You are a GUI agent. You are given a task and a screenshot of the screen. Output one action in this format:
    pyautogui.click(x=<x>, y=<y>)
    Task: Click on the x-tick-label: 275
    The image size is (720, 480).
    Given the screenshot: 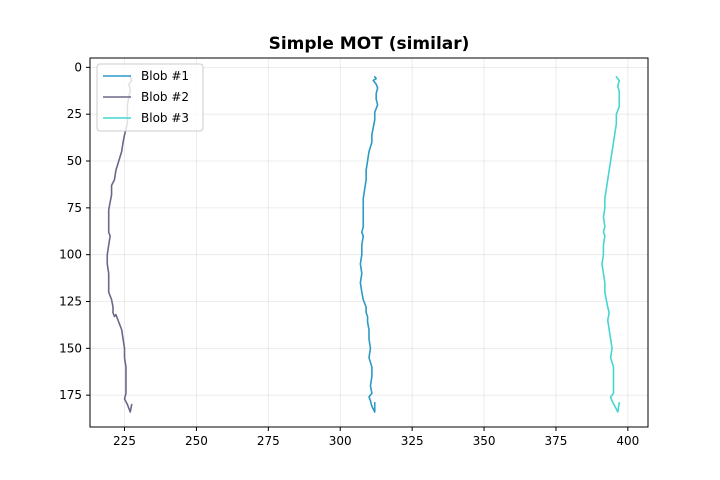 What is the action you would take?
    pyautogui.click(x=268, y=441)
    